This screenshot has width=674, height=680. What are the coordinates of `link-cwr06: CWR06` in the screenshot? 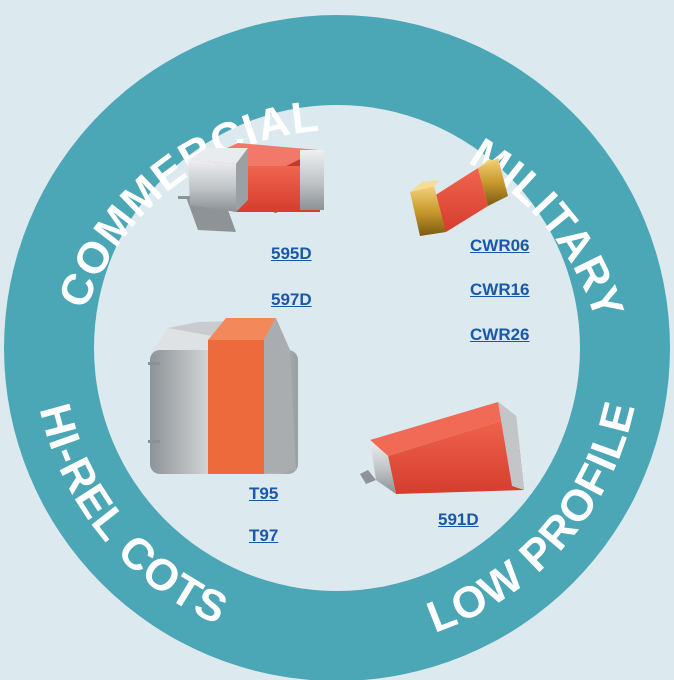 It's located at (500, 245).